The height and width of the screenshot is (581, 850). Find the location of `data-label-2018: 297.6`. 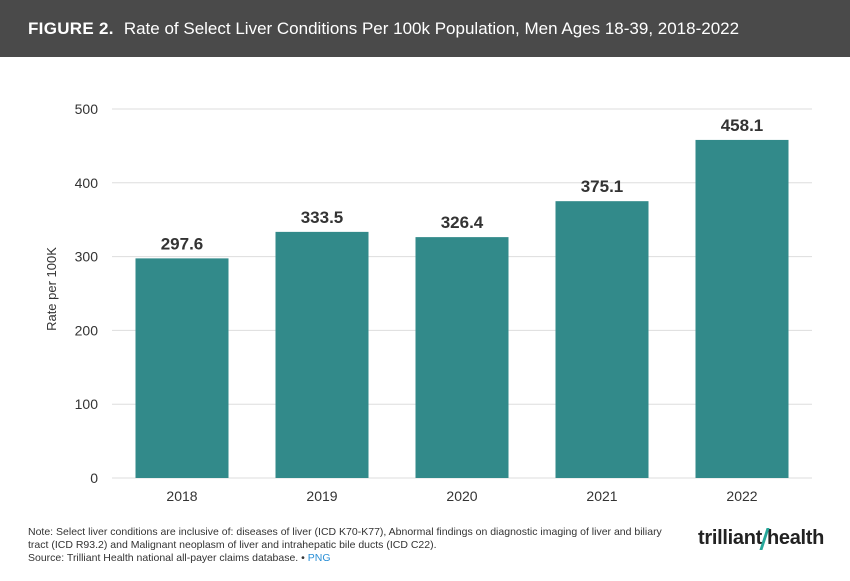

data-label-2018: 297.6 is located at coordinates (182, 243).